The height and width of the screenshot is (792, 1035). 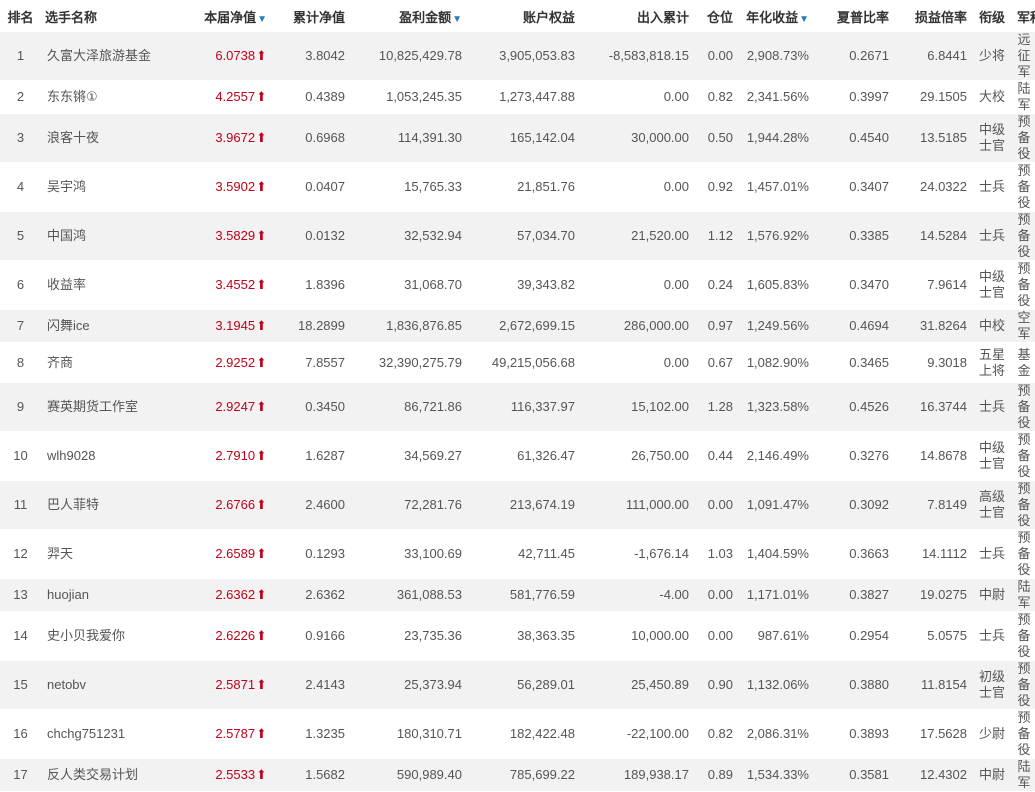 I want to click on cell-cum-nav: 2.4143, so click(x=310, y=685).